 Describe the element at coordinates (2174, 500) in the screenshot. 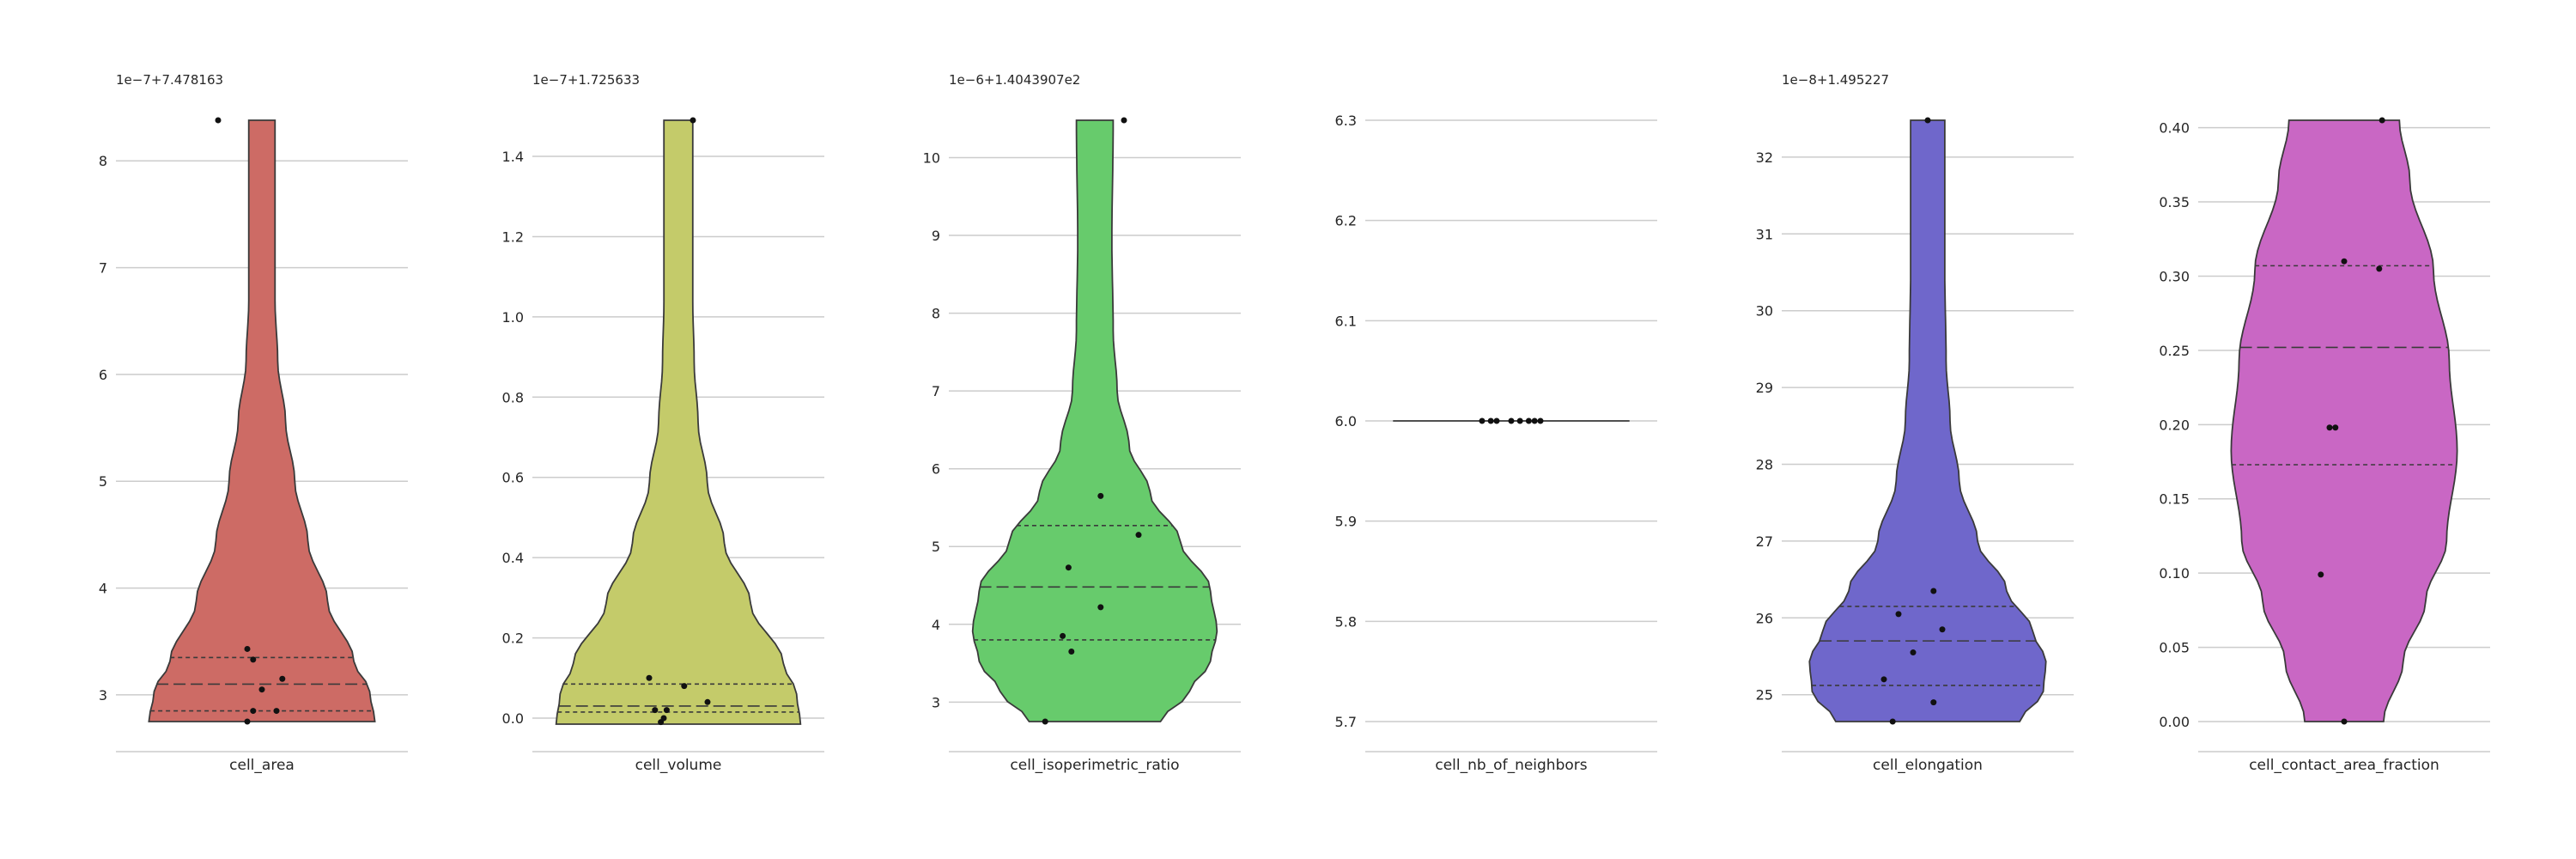

I see `y-tick-label: 0.15` at that location.